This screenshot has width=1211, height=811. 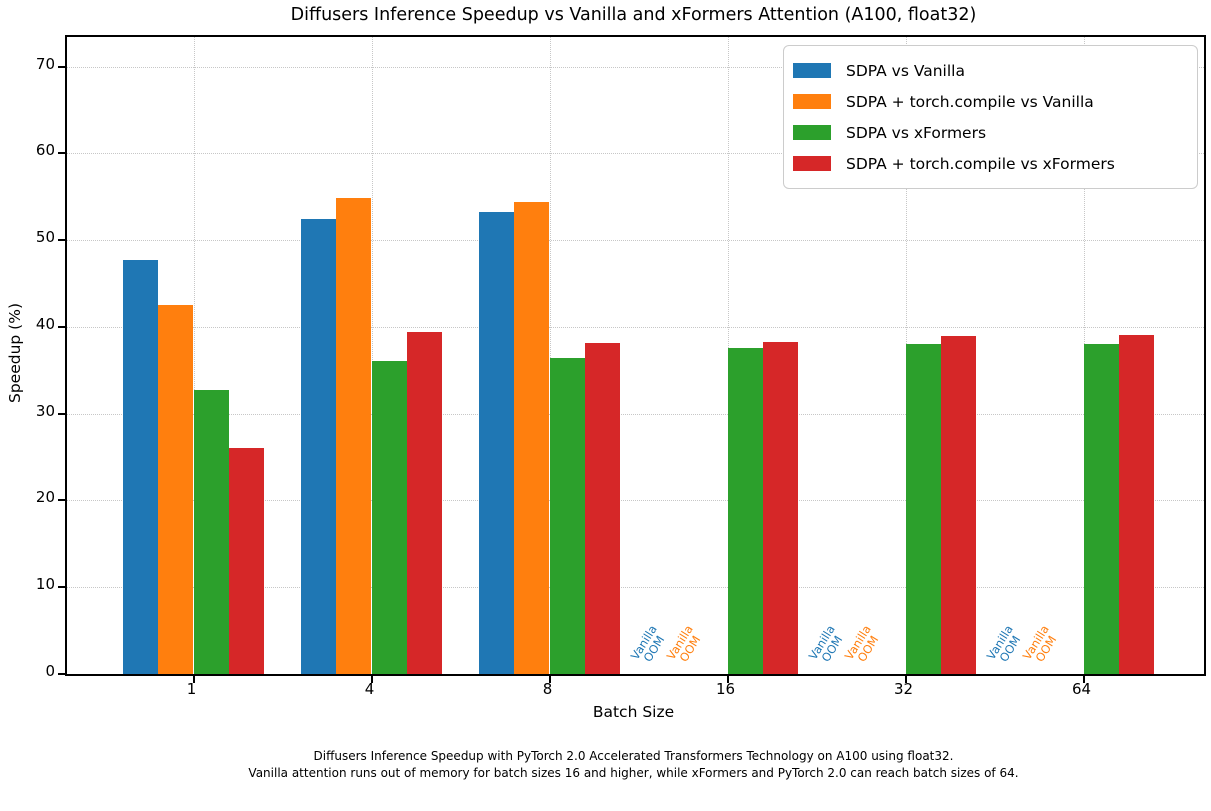 I want to click on x-axis-label: Batch Size, so click(x=633, y=712).